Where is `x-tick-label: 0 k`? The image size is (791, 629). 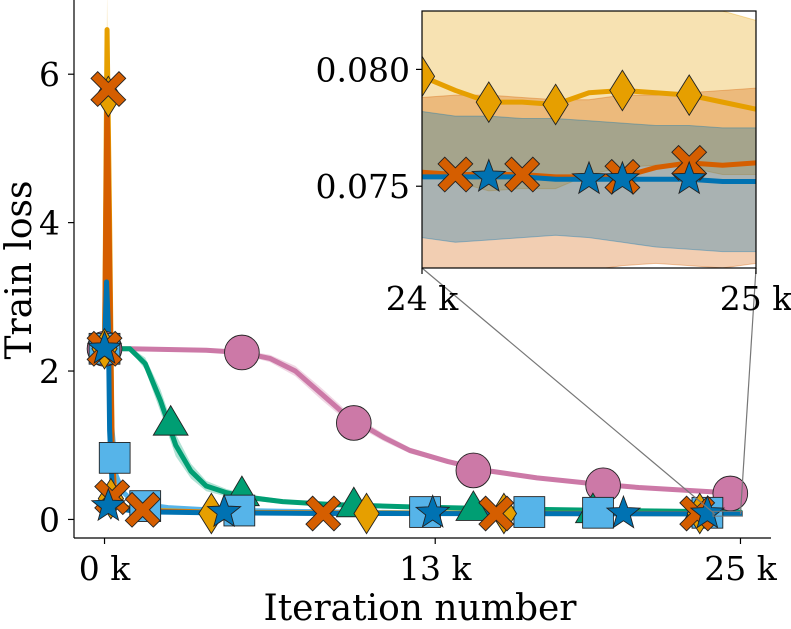 x-tick-label: 0 k is located at coordinates (105, 568).